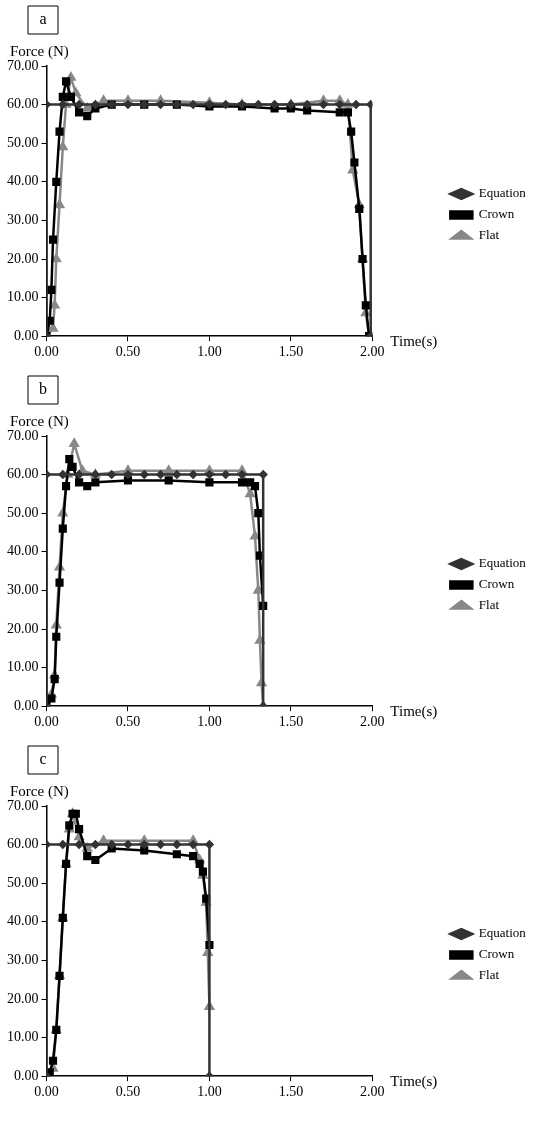 The height and width of the screenshot is (1139, 544). What do you see at coordinates (43, 759) in the screenshot?
I see `chart-title: c` at bounding box center [43, 759].